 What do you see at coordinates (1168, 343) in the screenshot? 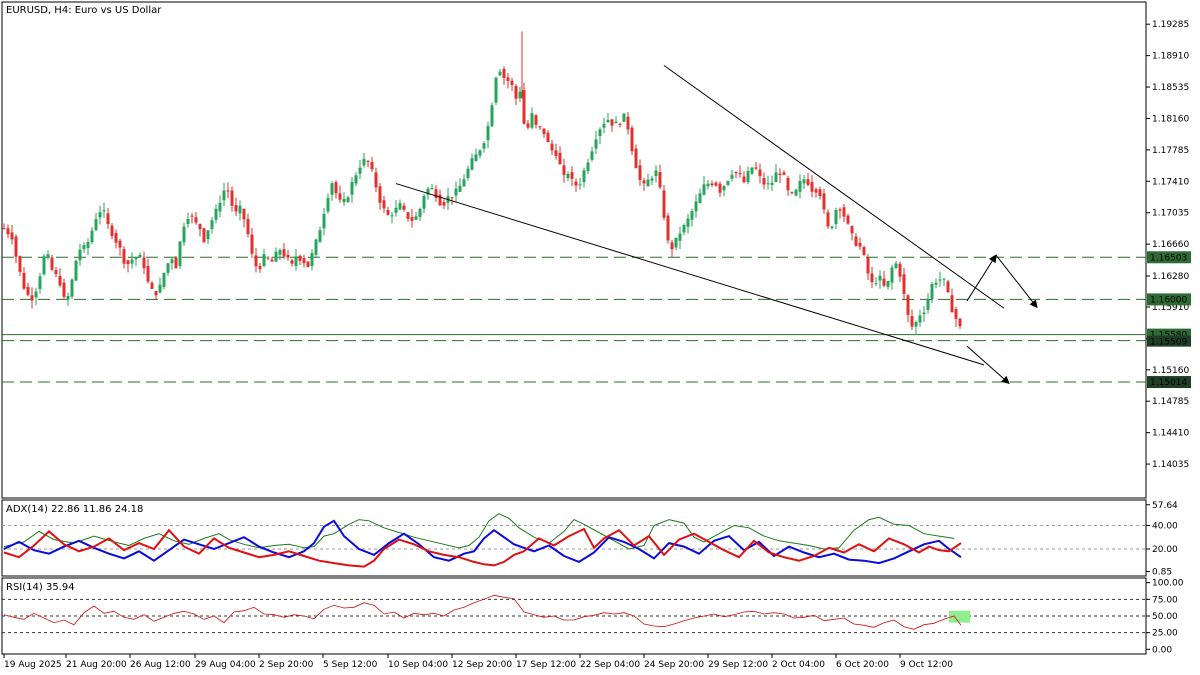
I see `level-price-label: 1.15509` at bounding box center [1168, 343].